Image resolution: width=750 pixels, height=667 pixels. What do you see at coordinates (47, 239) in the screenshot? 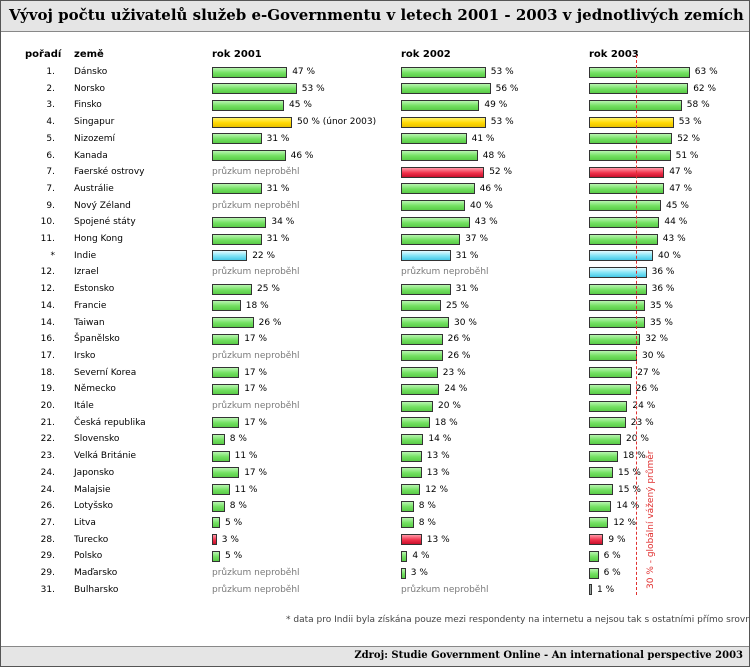
I see `rank-cell: 11.` at bounding box center [47, 239].